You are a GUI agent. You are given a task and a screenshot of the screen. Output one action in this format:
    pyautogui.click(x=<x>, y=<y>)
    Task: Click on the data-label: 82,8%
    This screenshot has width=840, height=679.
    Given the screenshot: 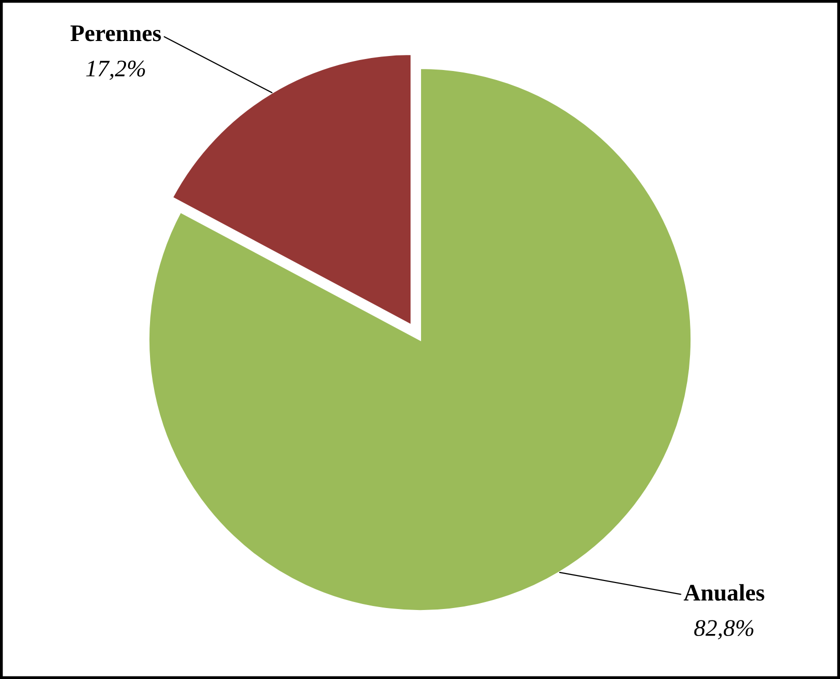 What is the action you would take?
    pyautogui.click(x=724, y=630)
    